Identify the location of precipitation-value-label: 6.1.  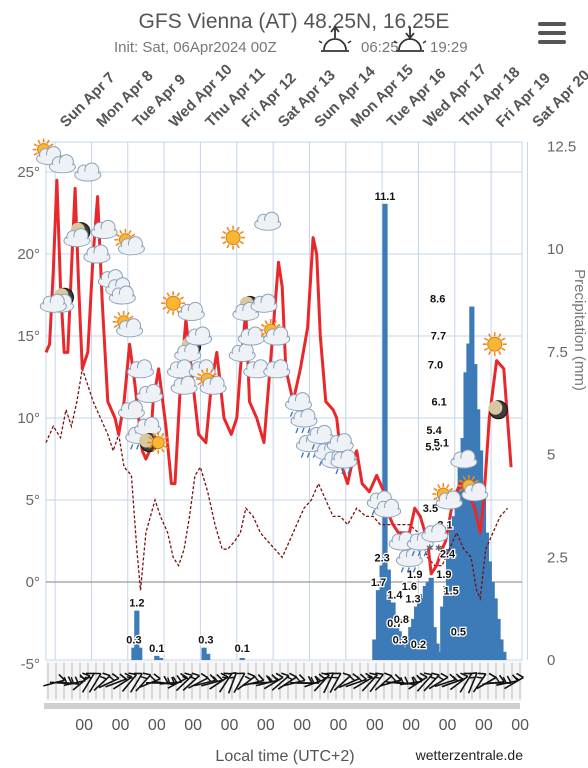
(439, 402).